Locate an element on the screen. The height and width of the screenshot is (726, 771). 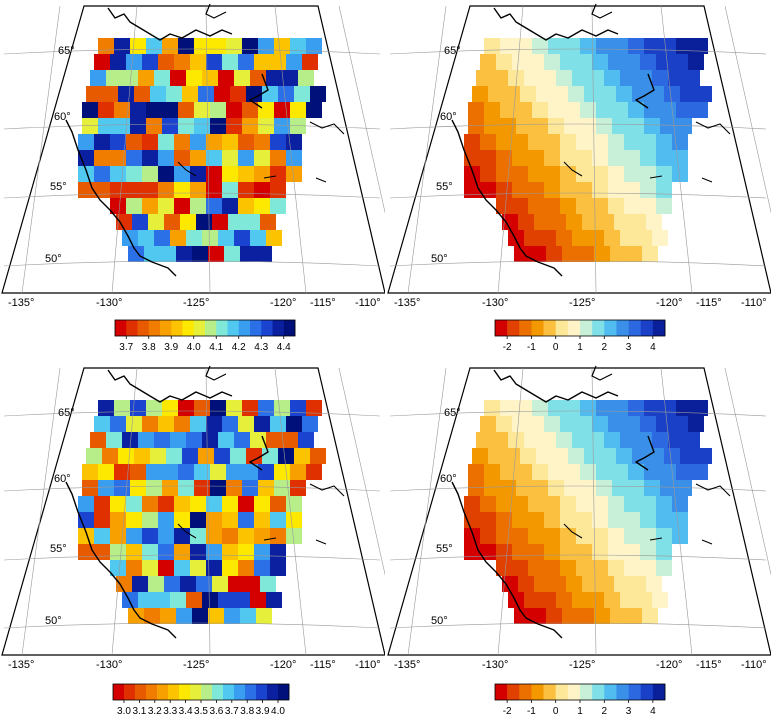
lat-label: 50° is located at coordinates (439, 621).